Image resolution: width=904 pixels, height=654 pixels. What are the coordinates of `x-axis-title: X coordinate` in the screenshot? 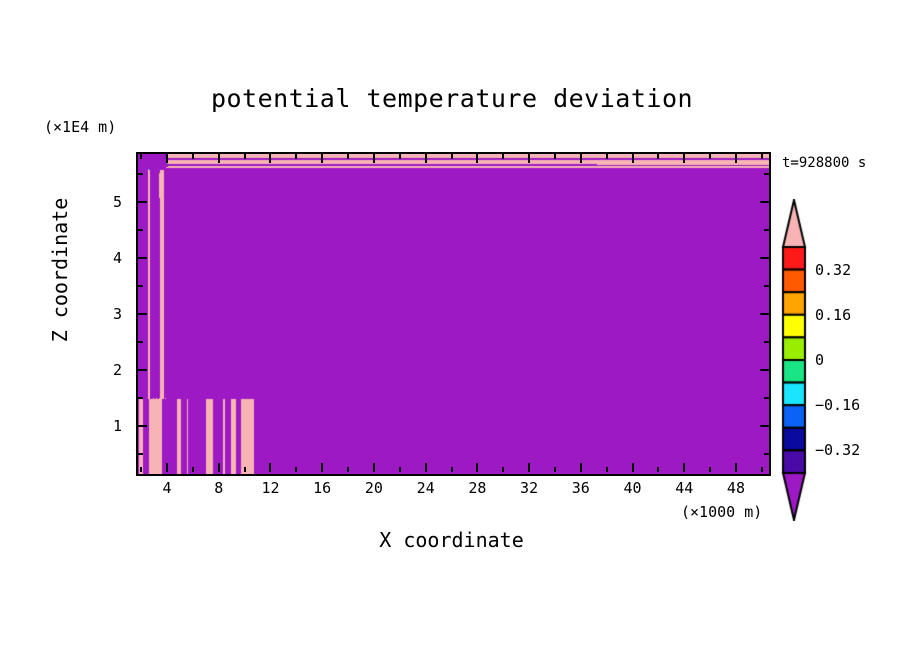 It's located at (451, 540).